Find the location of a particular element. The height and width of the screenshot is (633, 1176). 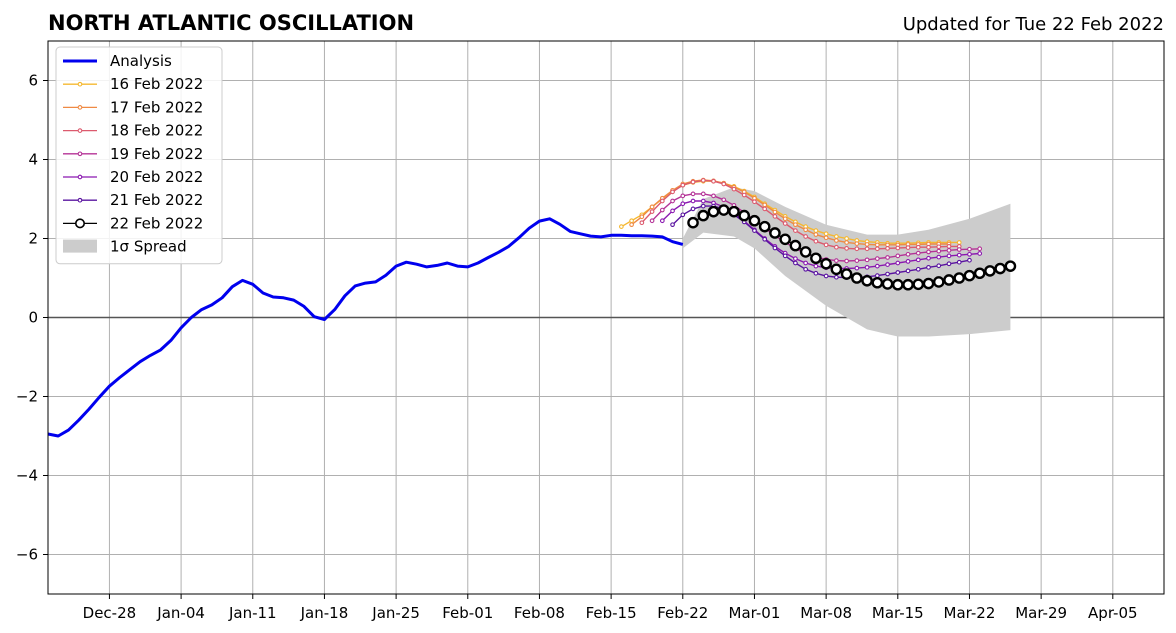

legend-item: 20 Feb 2022 is located at coordinates (133, 177).